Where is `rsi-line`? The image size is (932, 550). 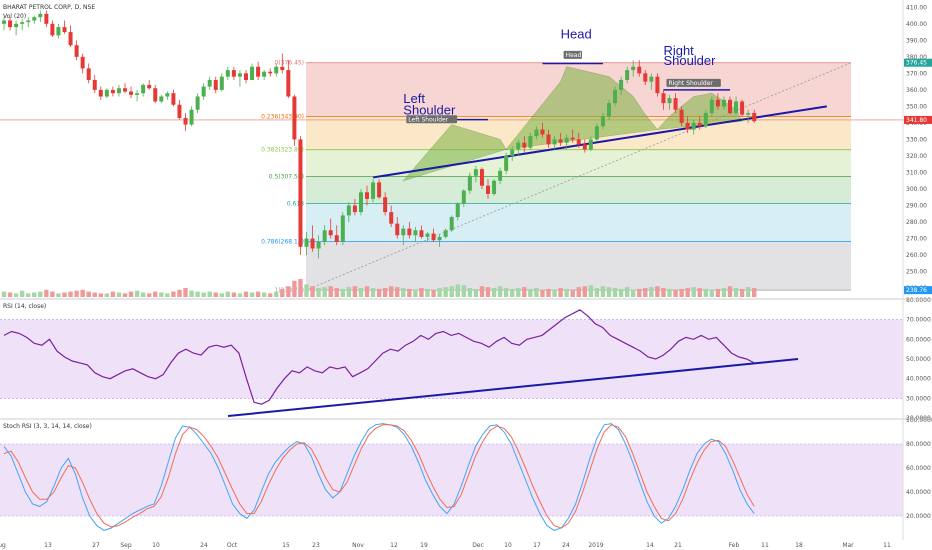 rsi-line is located at coordinates (379, 357).